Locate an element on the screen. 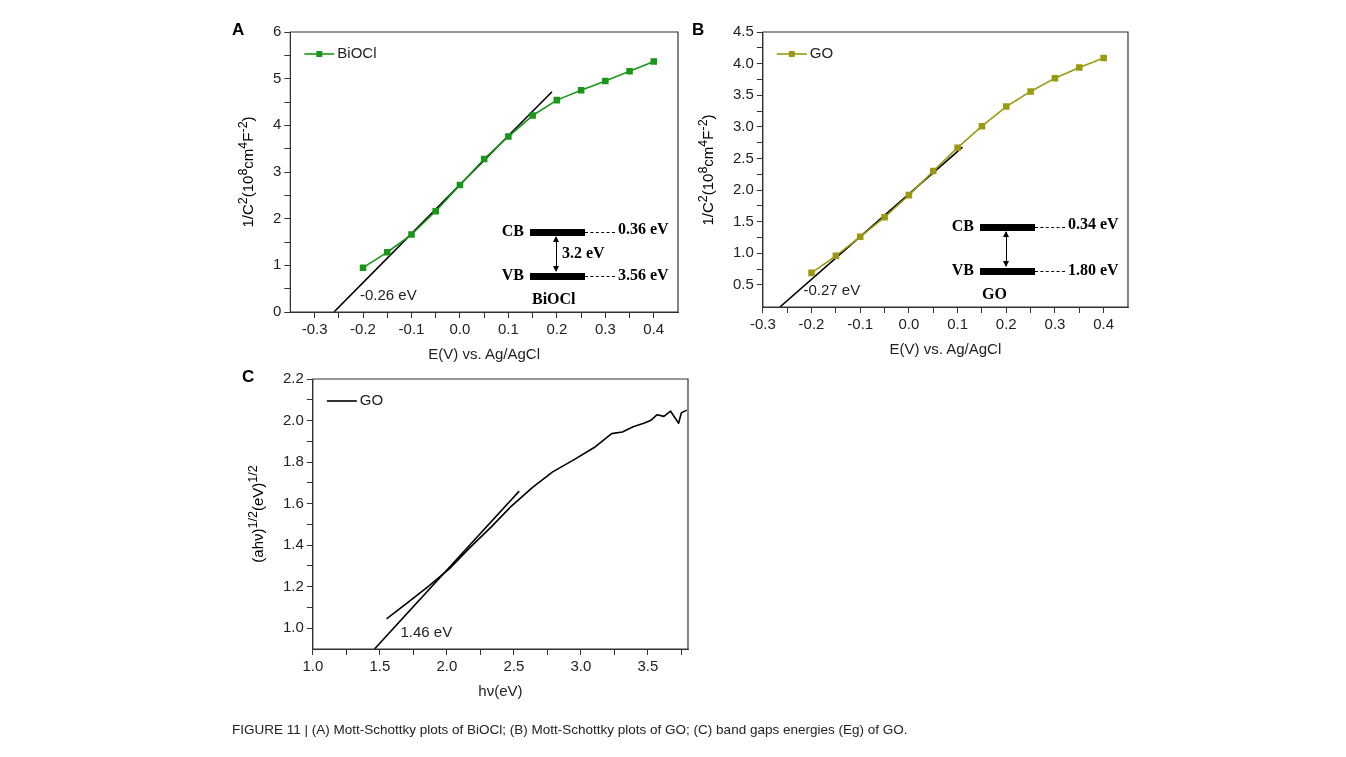 The width and height of the screenshot is (1346, 757). y-tick-label: 2.2 is located at coordinates (293, 378).